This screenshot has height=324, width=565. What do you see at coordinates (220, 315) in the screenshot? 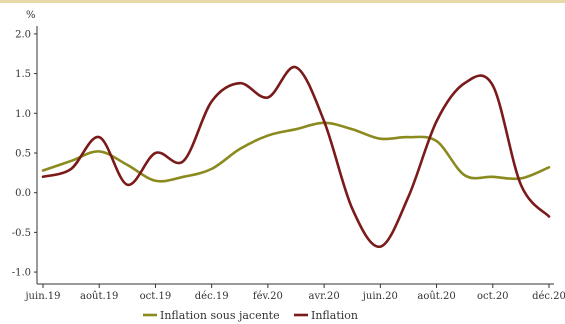
I see `legend-label: Inflation sous jacente` at bounding box center [220, 315].